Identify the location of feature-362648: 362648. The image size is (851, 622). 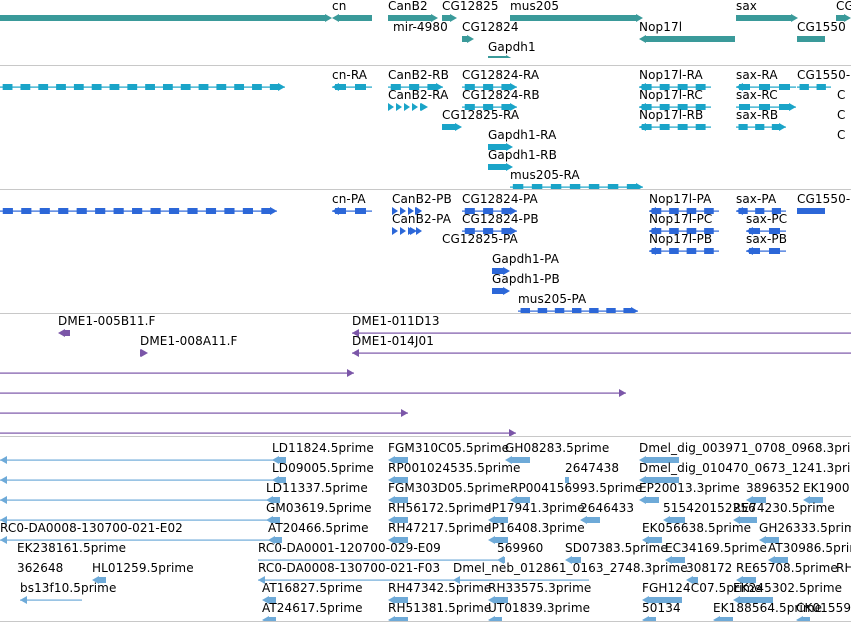
(40, 573).